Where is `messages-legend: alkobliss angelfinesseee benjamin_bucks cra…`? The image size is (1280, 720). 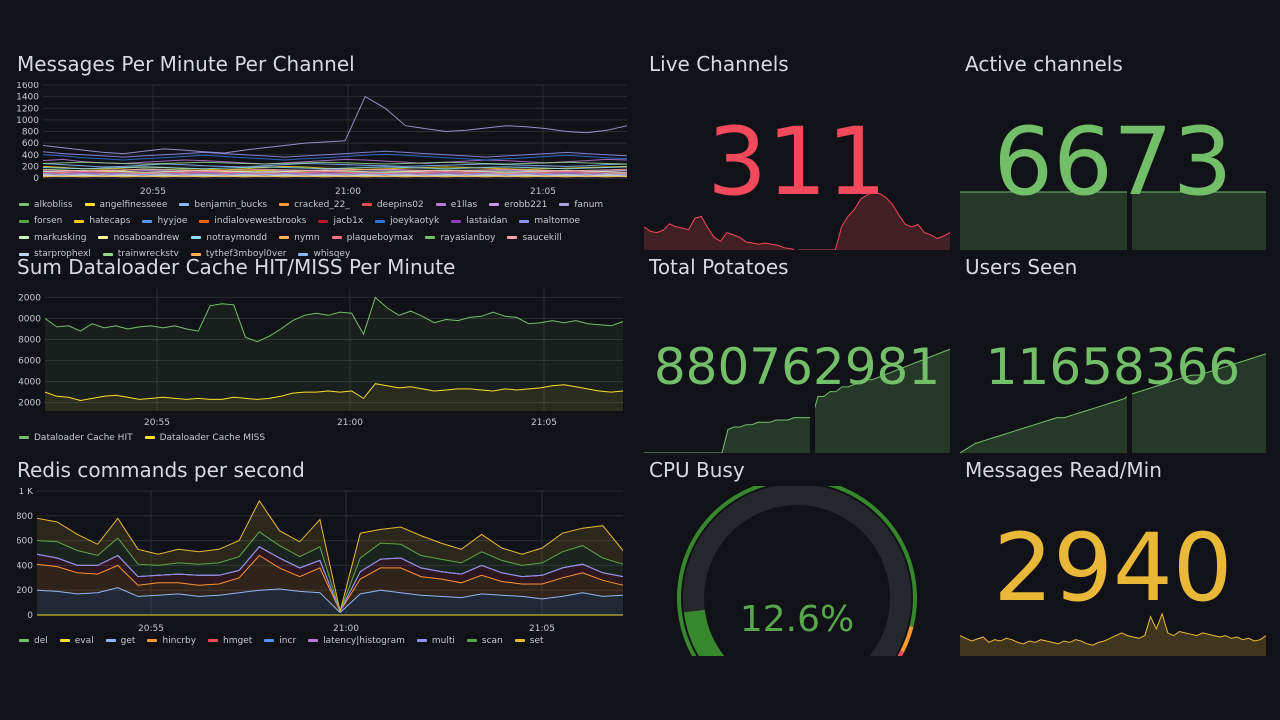 messages-legend: alkobliss angelfinesseee benjamin_bucks cra… is located at coordinates (325, 229).